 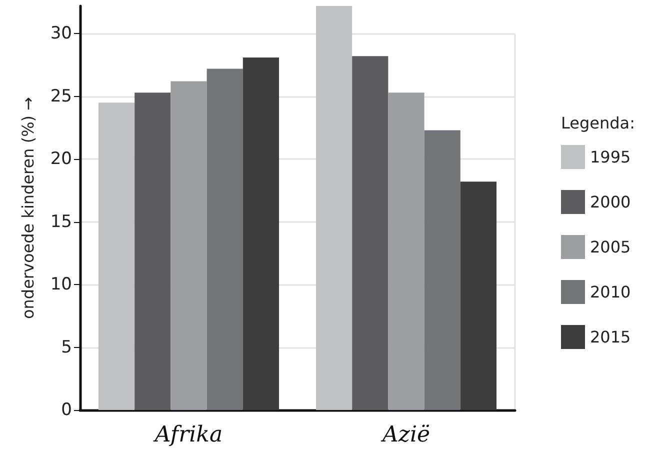 What do you see at coordinates (61, 222) in the screenshot?
I see `y-tick-label: 15` at bounding box center [61, 222].